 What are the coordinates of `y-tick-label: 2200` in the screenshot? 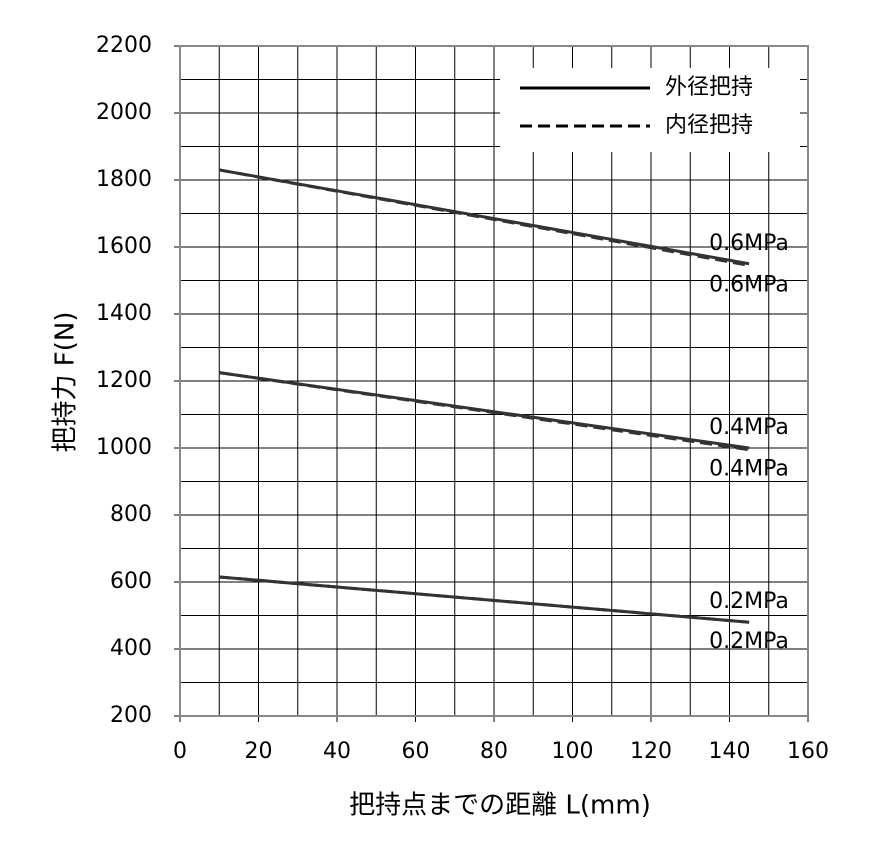 It's located at (124, 45).